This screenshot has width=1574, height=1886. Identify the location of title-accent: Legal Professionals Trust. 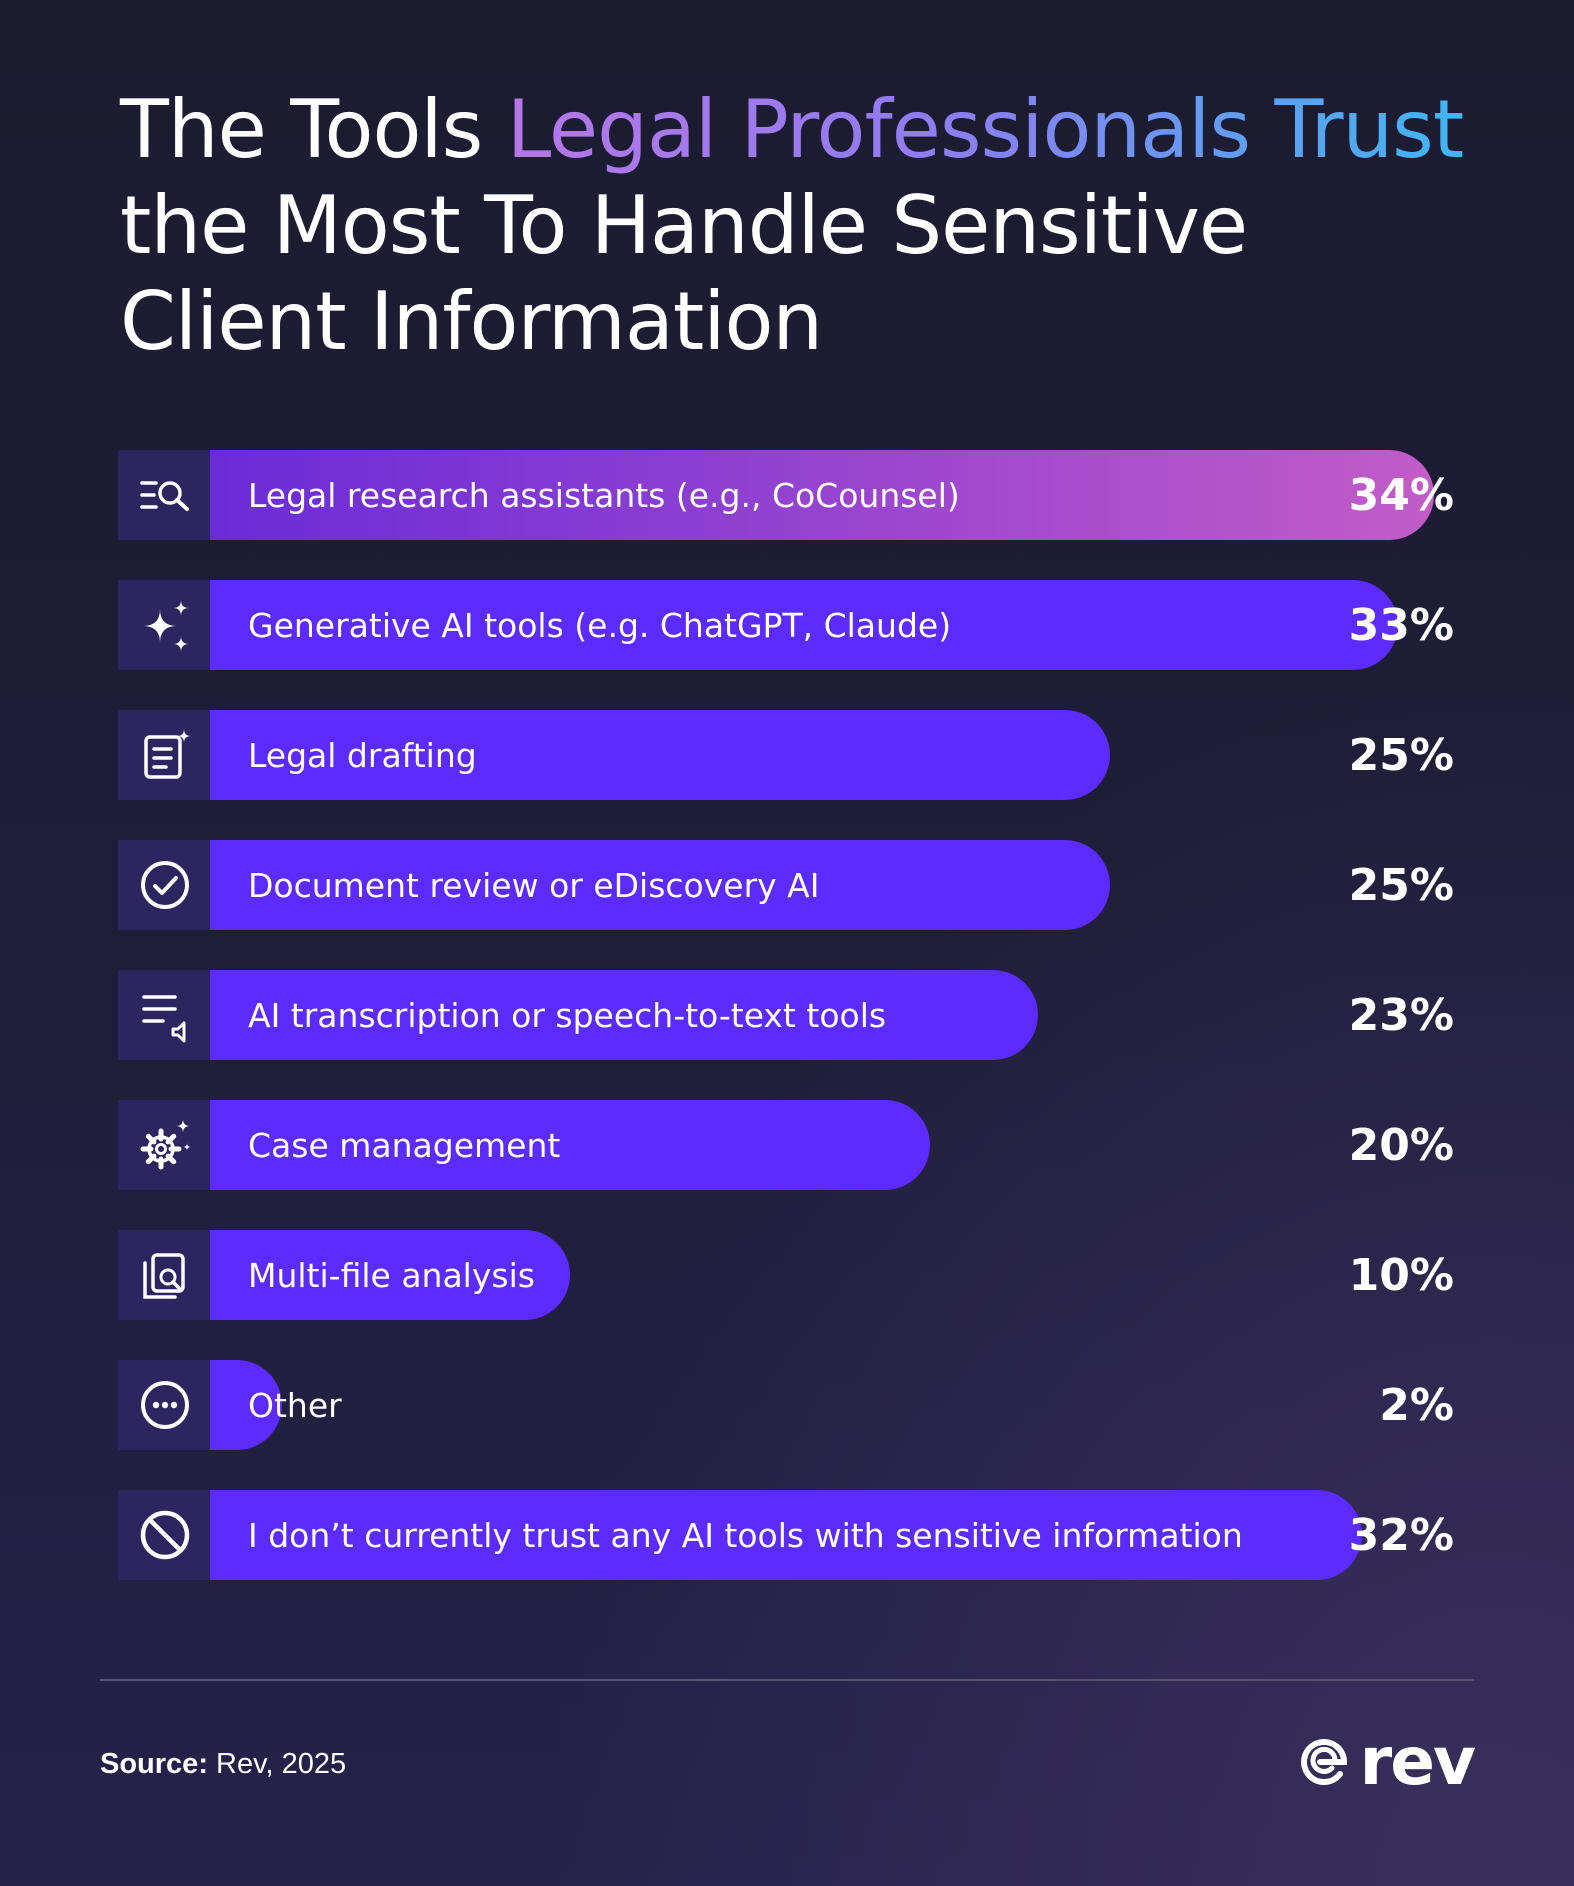
(985, 129).